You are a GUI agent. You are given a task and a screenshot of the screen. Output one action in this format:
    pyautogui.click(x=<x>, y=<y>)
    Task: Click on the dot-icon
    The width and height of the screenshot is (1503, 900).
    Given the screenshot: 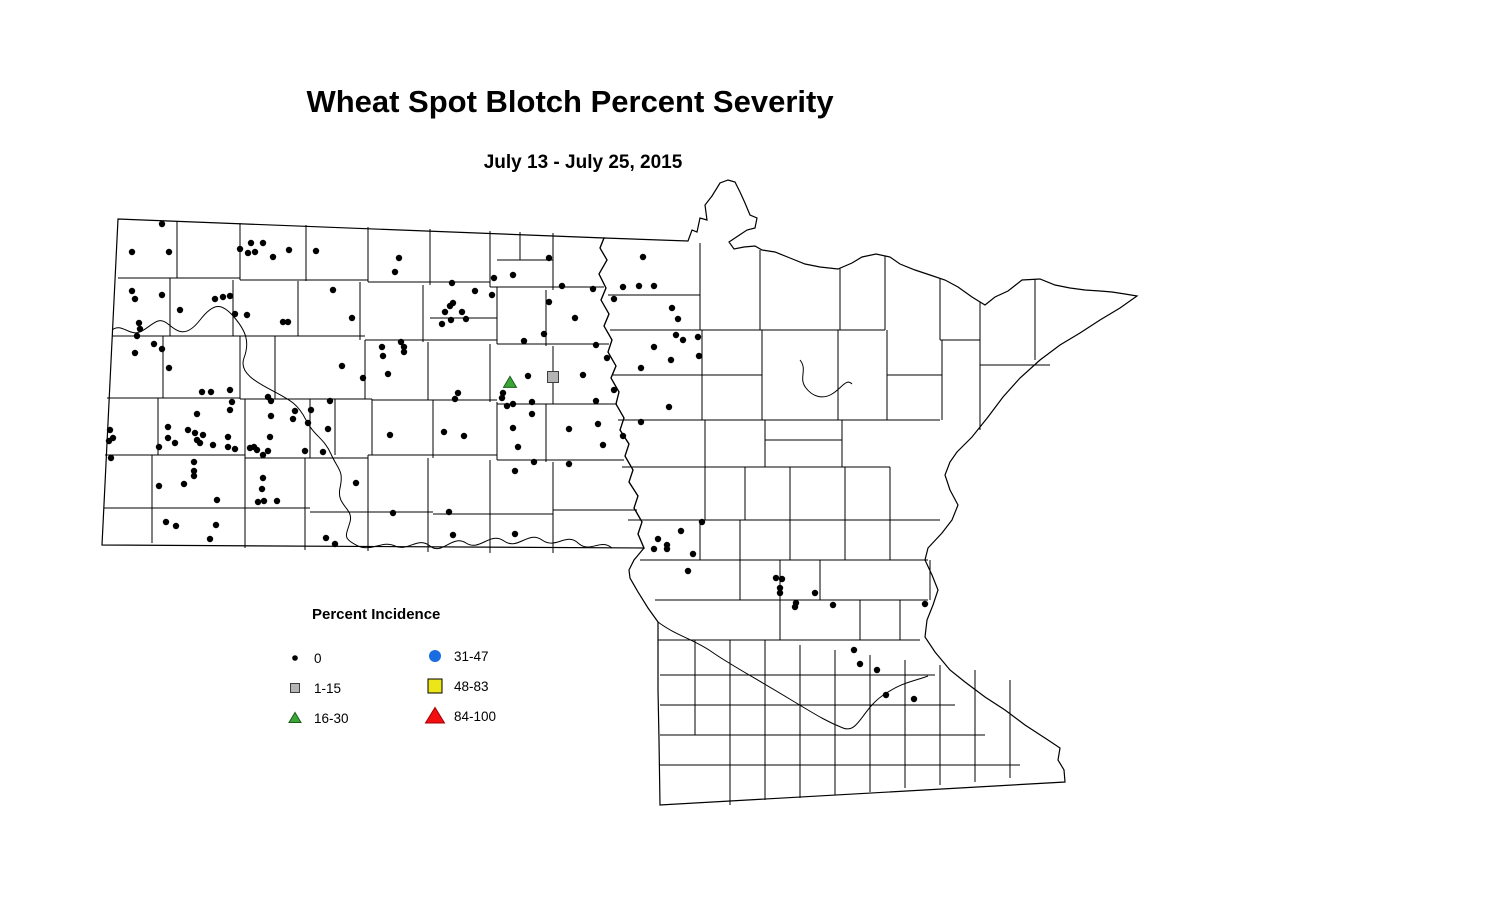 What is the action you would take?
    pyautogui.click(x=295, y=658)
    